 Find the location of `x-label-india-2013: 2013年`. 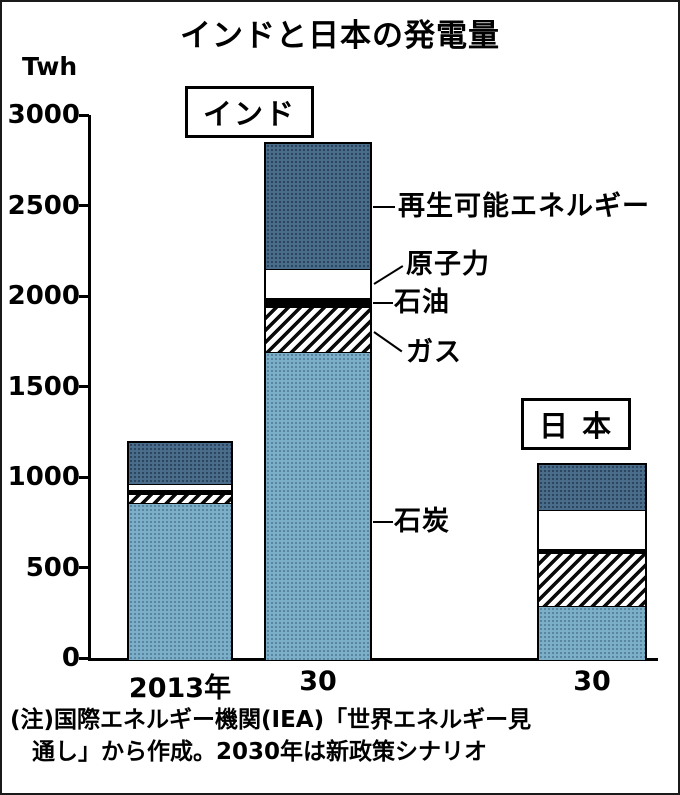

x-label-india-2013: 2013年 is located at coordinates (180, 688).